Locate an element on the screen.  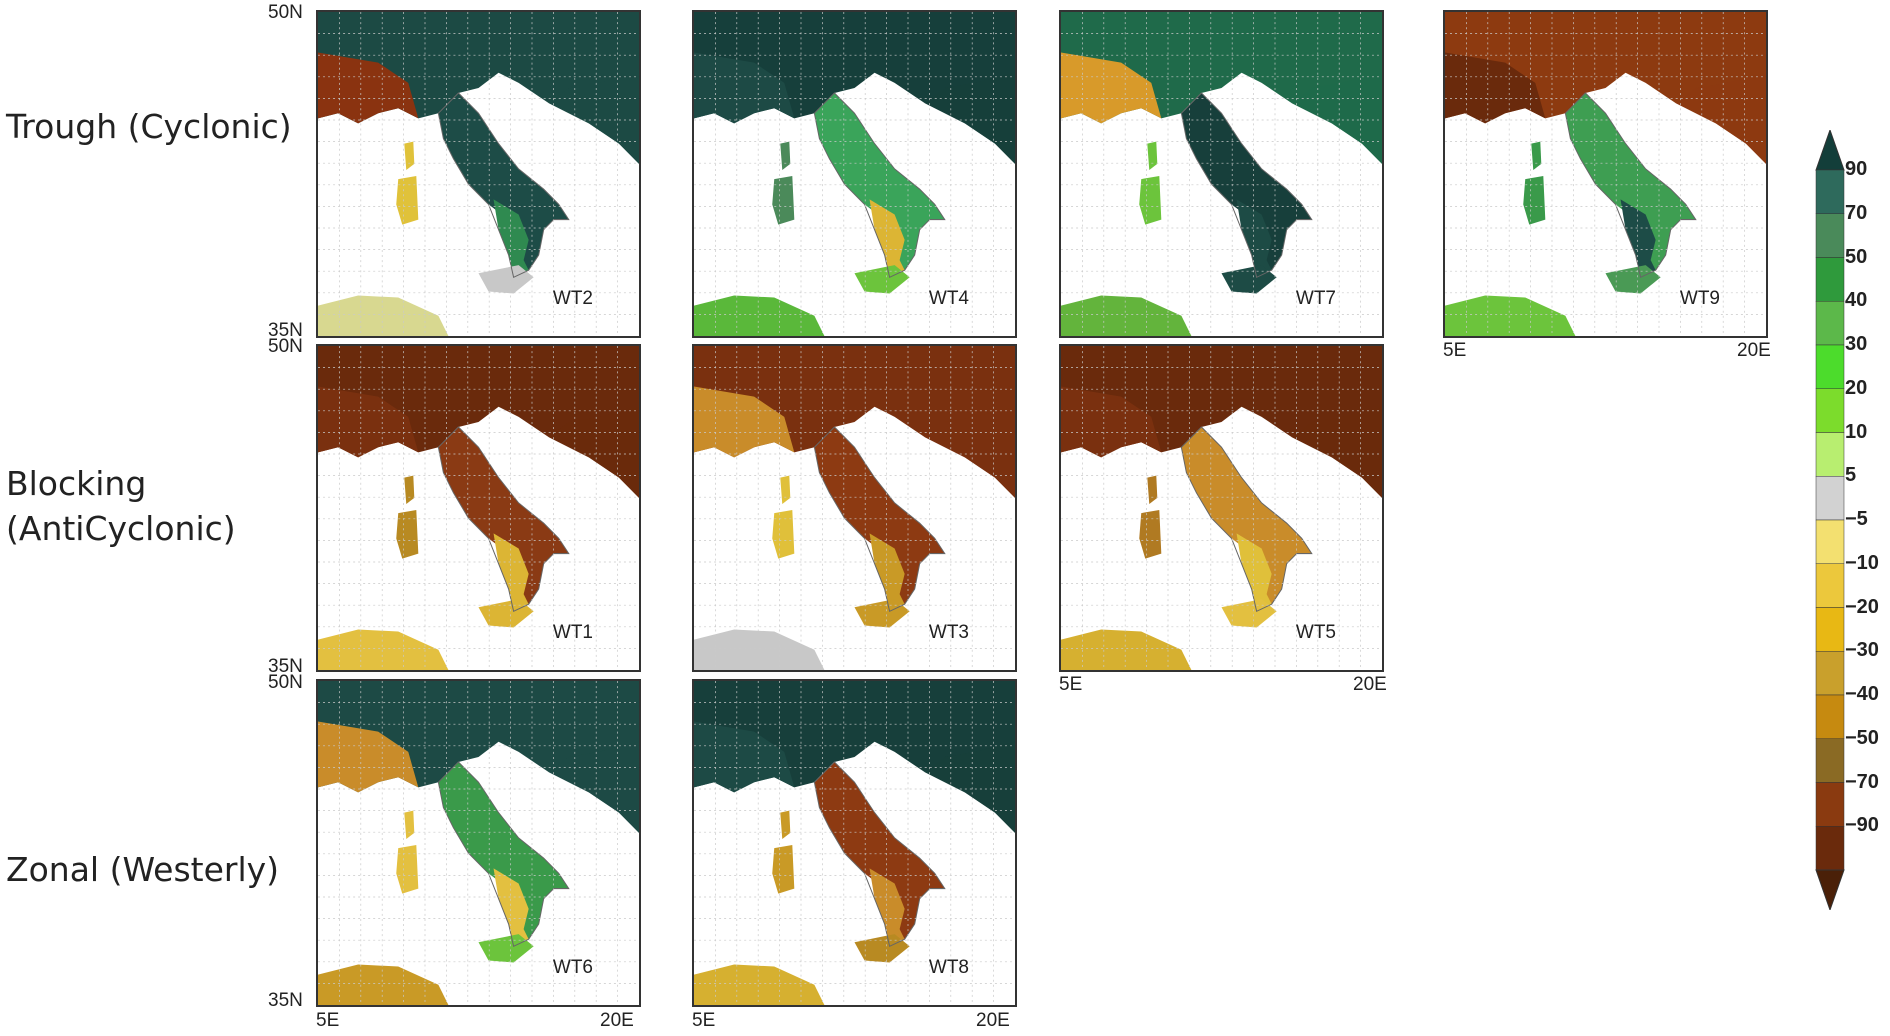
colorbar-tick-label: −90 is located at coordinates (1862, 825).